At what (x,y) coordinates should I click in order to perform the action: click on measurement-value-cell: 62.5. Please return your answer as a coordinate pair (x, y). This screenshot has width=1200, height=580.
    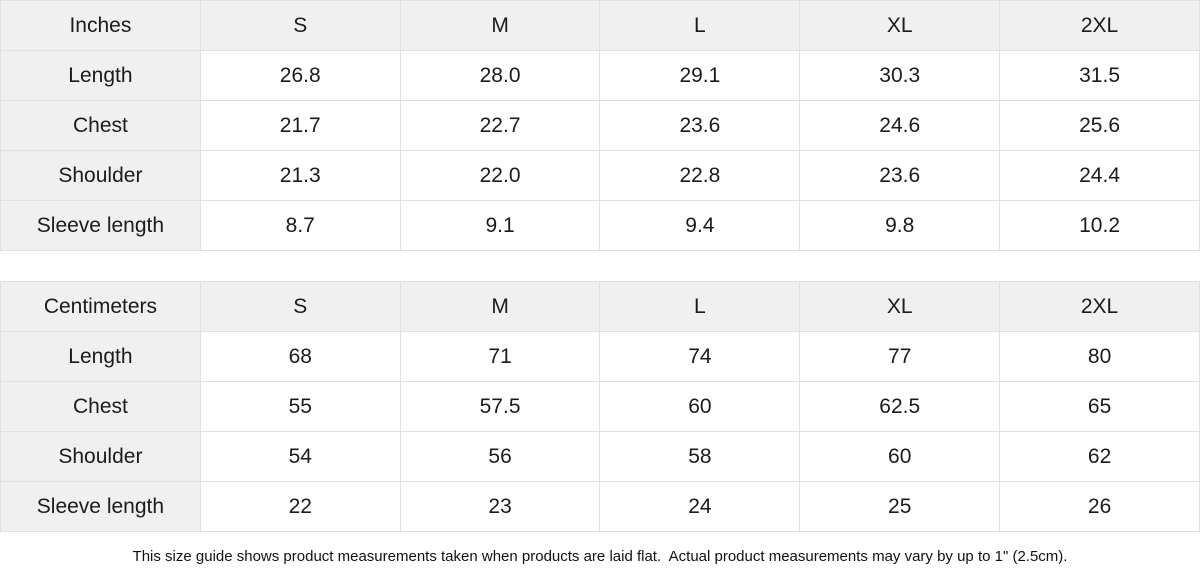
    Looking at the image, I should click on (900, 406).